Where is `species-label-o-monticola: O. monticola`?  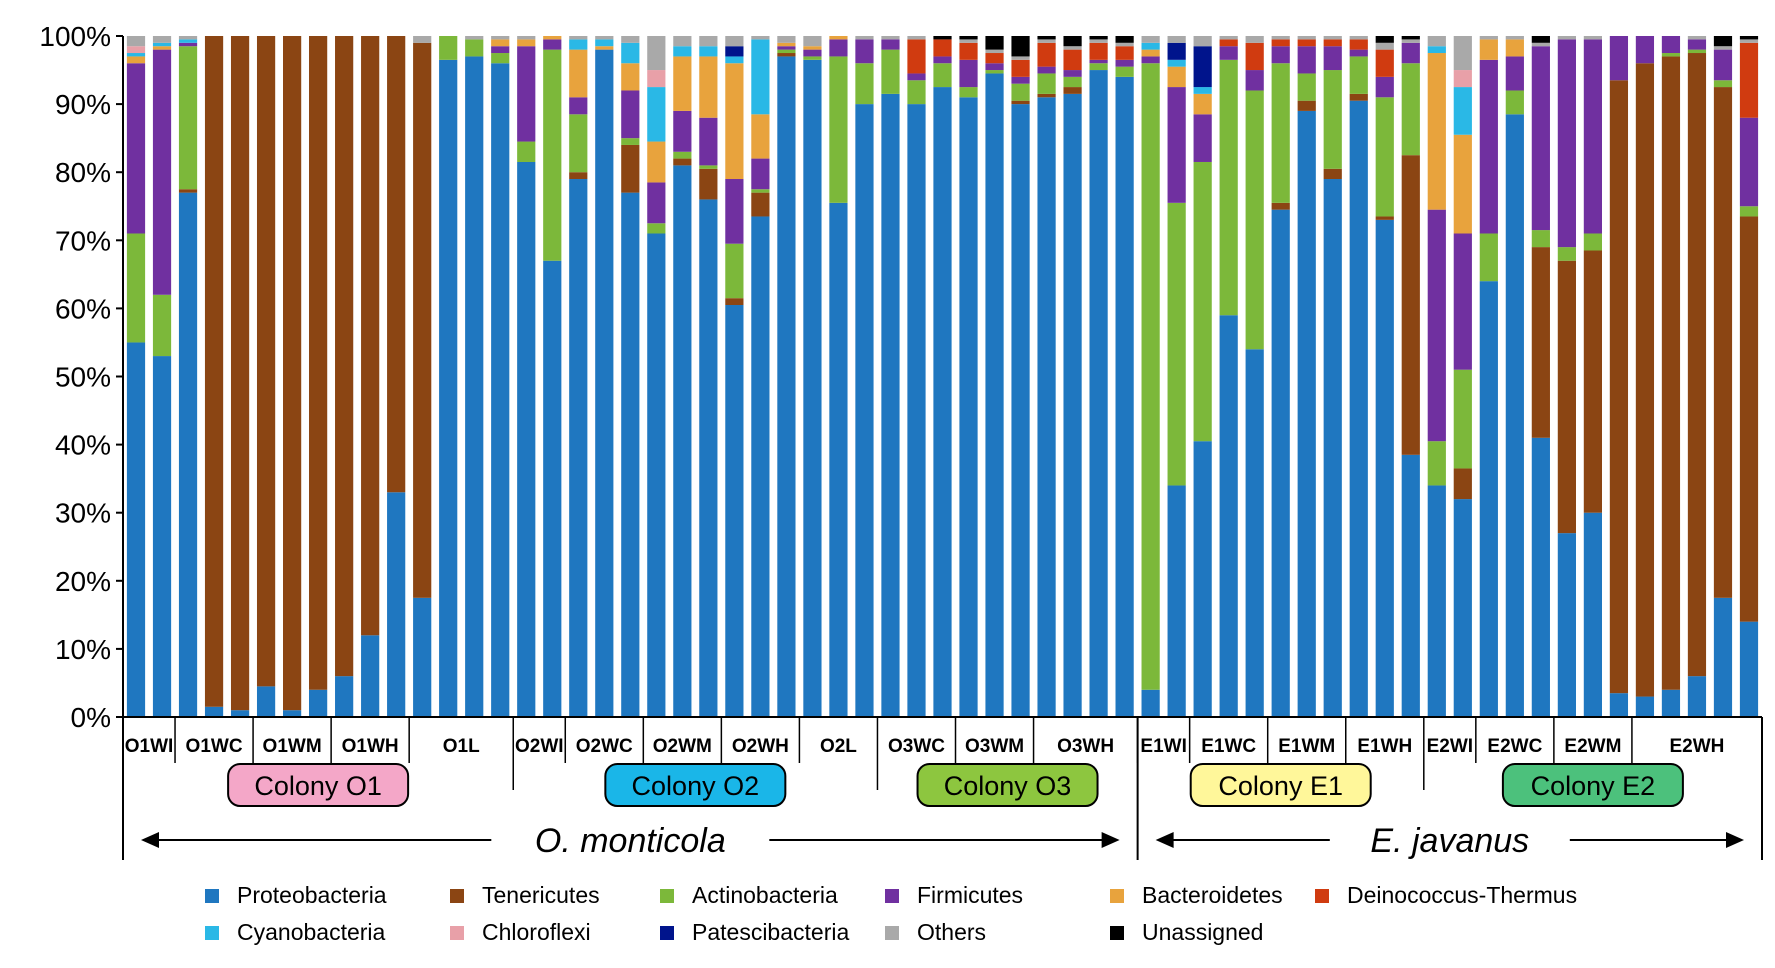
species-label-o-monticola: O. monticola is located at coordinates (630, 841).